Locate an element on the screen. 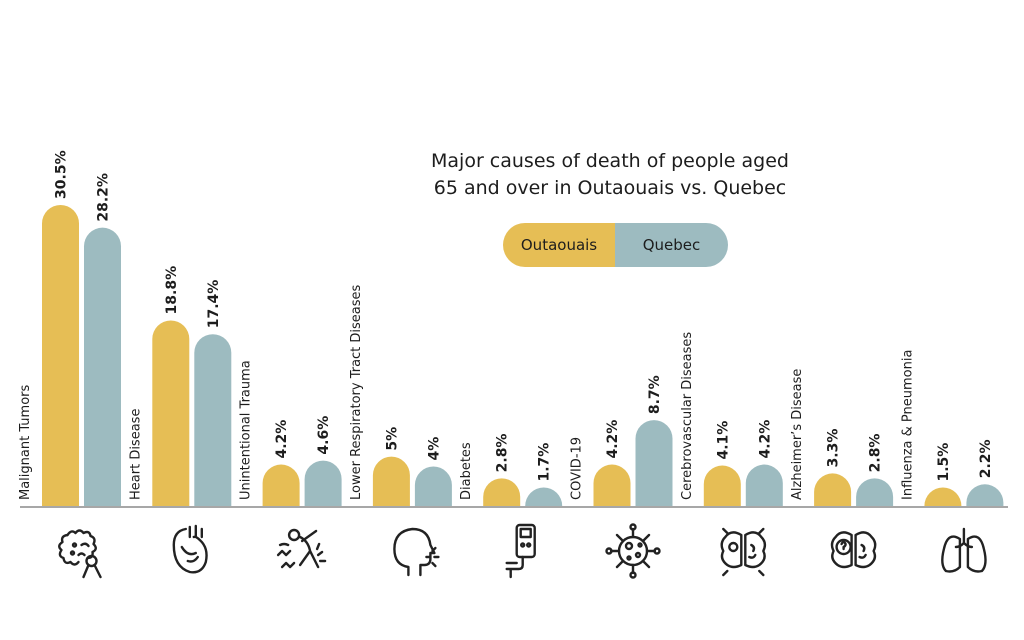  falling-person-icon is located at coordinates (301, 548).